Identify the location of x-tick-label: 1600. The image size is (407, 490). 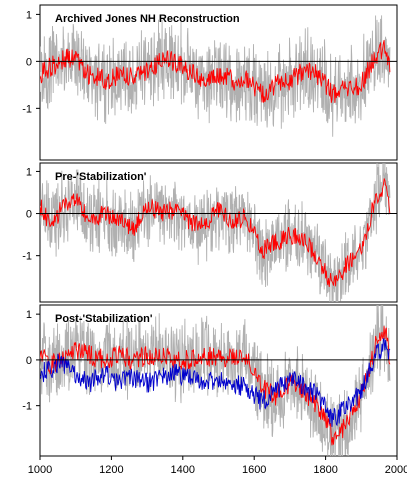
(254, 470).